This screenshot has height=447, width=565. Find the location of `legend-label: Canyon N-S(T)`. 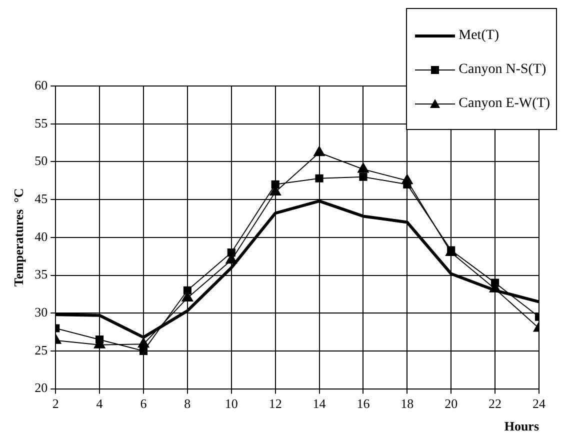

legend-label: Canyon N-S(T) is located at coordinates (502, 70).